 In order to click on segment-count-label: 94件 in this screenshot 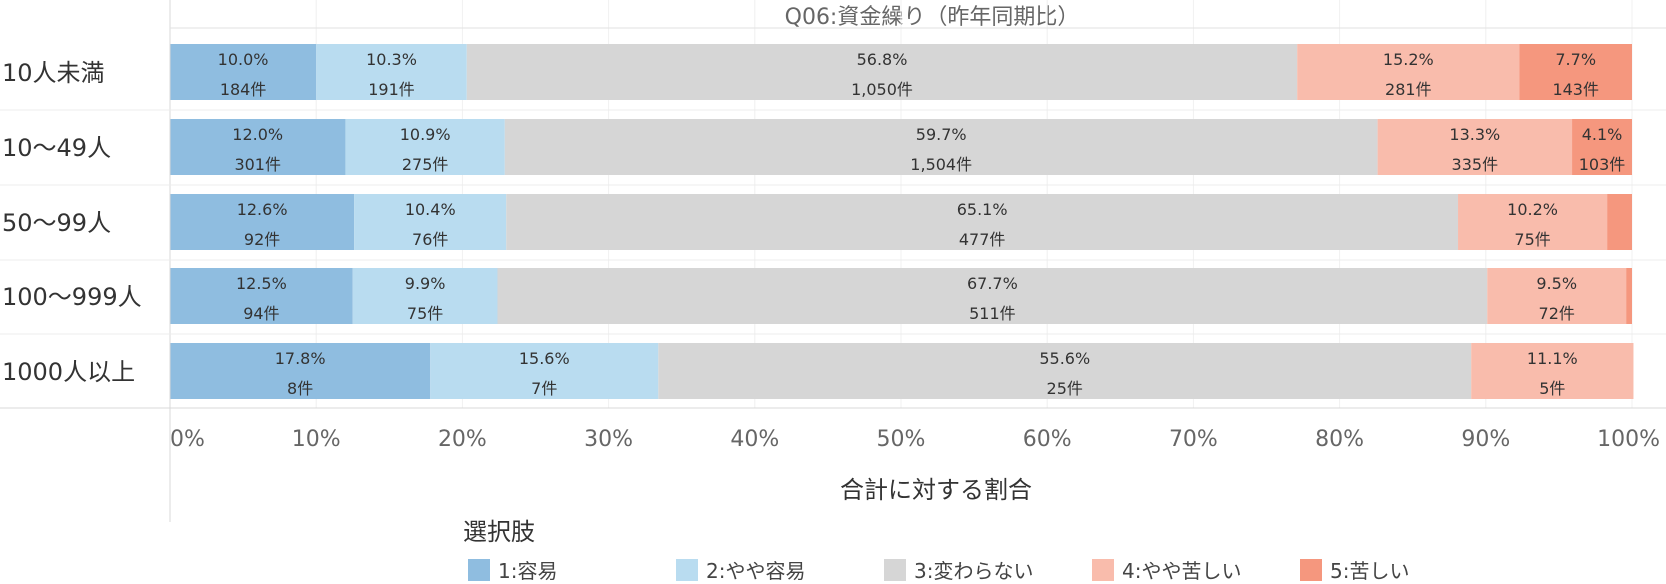, I will do `click(261, 313)`.